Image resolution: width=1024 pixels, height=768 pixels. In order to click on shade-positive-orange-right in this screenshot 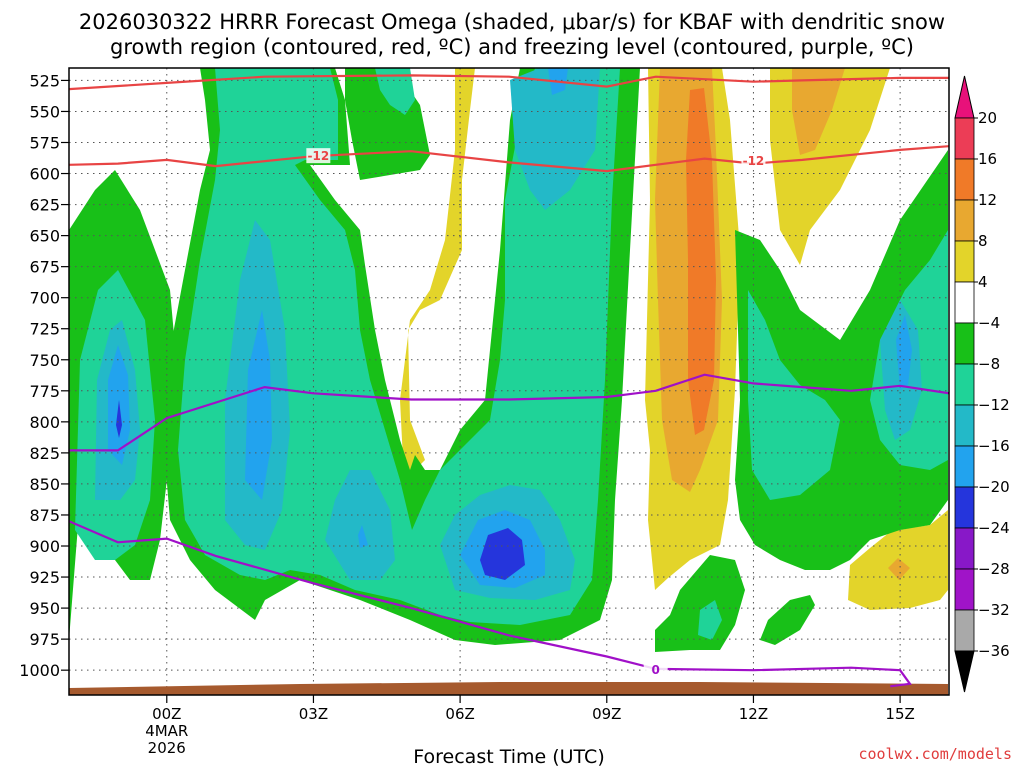, I will do `click(818, 111)`.